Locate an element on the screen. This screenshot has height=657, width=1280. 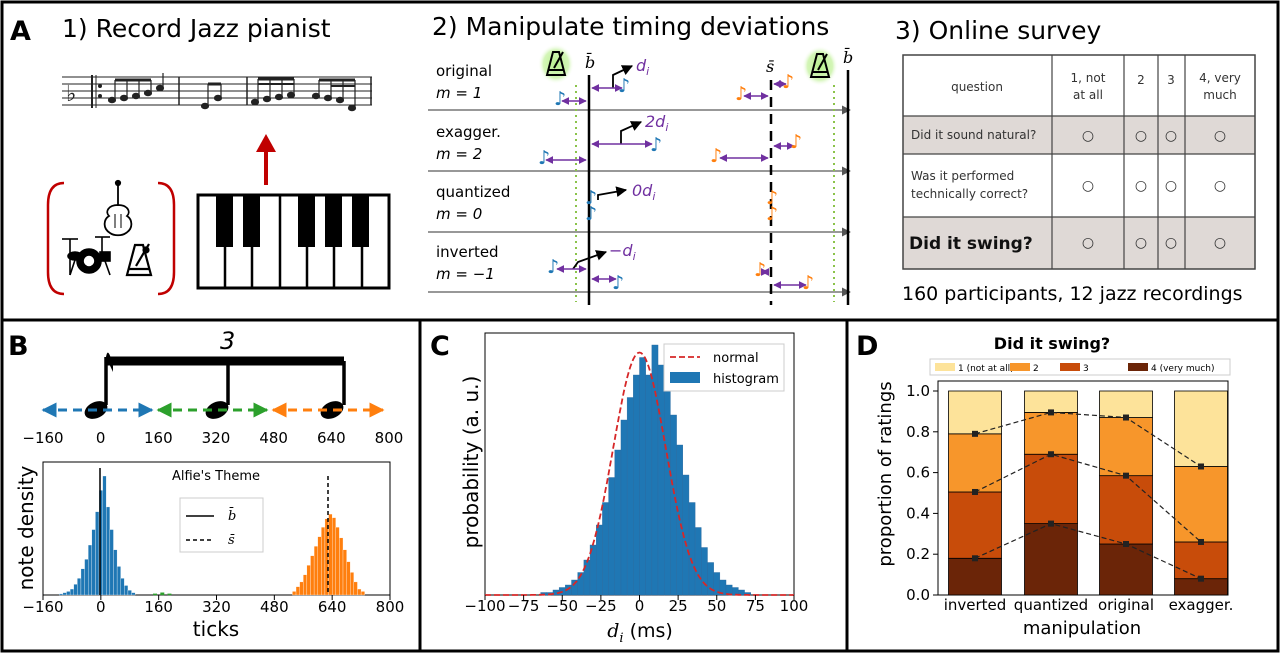
b-xlabel: ticks is located at coordinates (216, 629).